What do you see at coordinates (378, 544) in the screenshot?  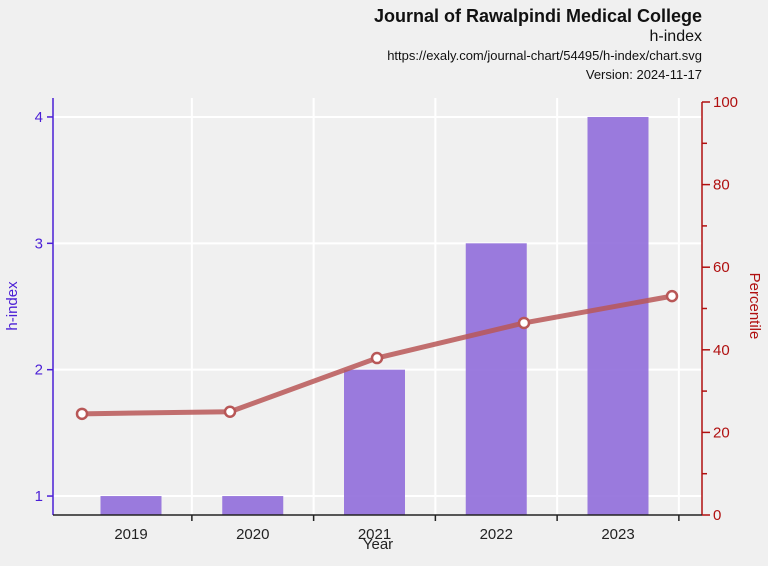 I see `x-axis-label: Year` at bounding box center [378, 544].